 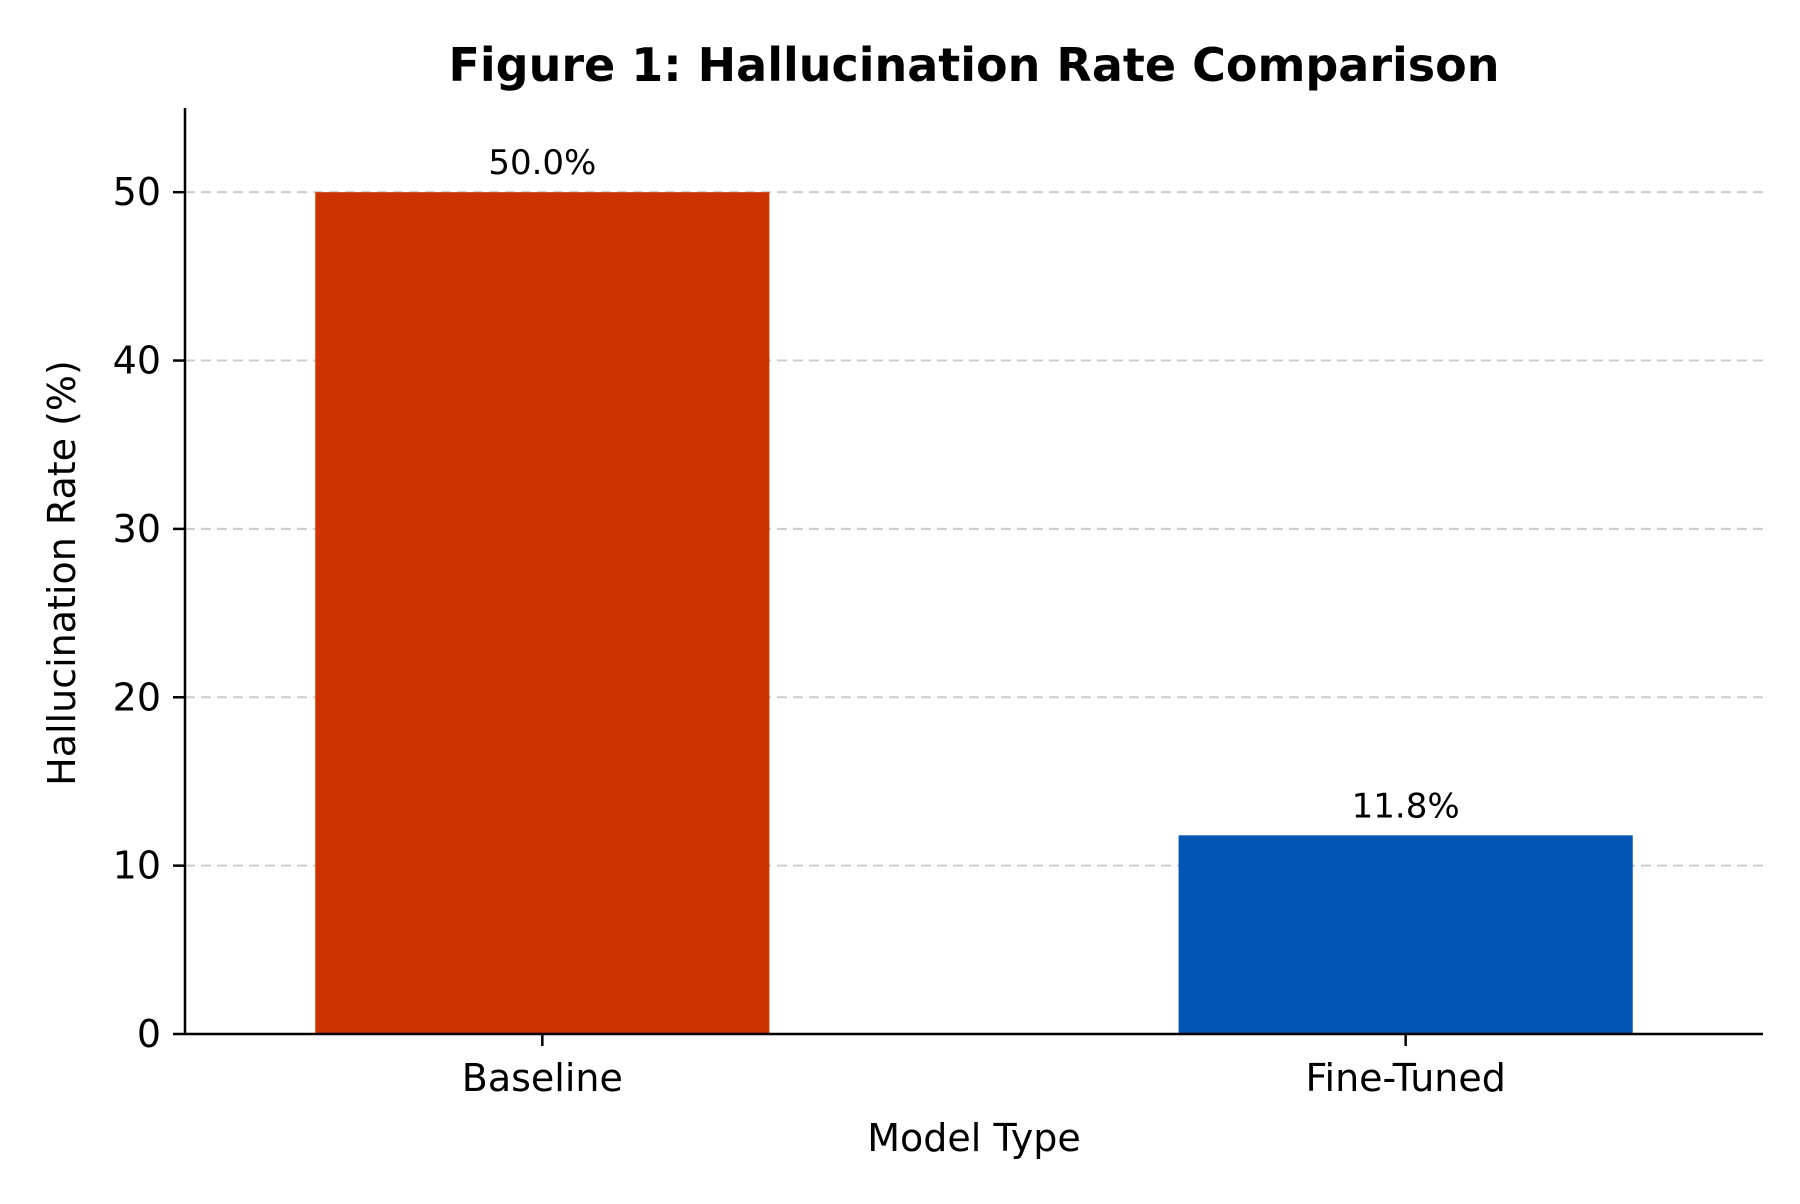 I want to click on y-tick-label-20: 20, so click(x=137, y=697).